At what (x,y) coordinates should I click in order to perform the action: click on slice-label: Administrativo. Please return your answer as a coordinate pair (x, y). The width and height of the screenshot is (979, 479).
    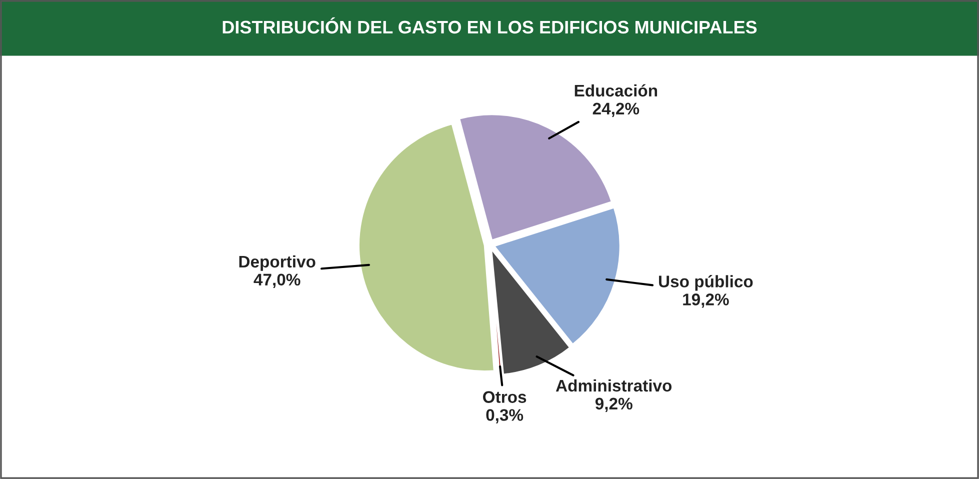
    Looking at the image, I should click on (614, 385).